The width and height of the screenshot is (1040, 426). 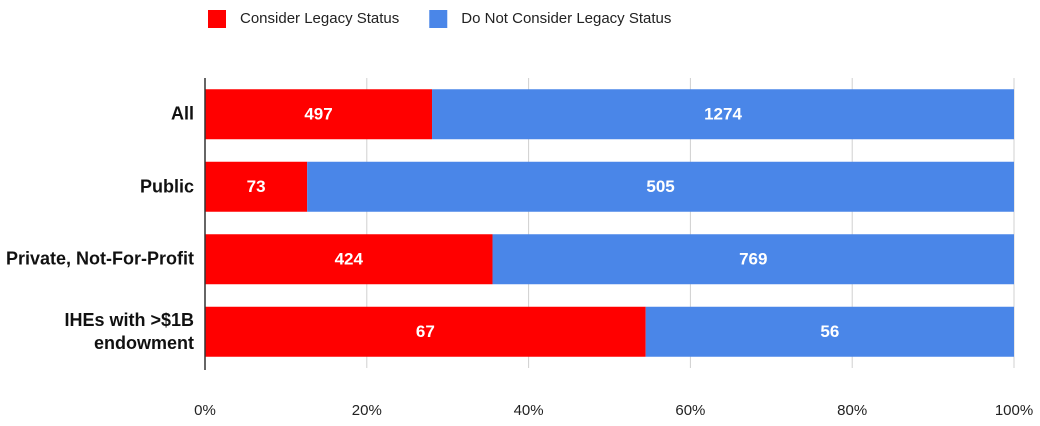 I want to click on y-tick-label: Public, so click(x=166, y=186).